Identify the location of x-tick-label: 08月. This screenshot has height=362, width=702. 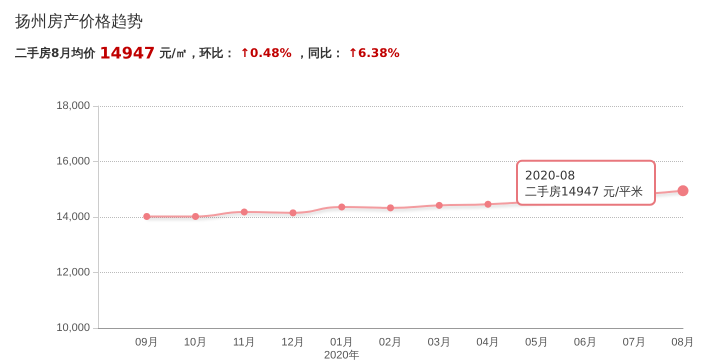
(683, 342).